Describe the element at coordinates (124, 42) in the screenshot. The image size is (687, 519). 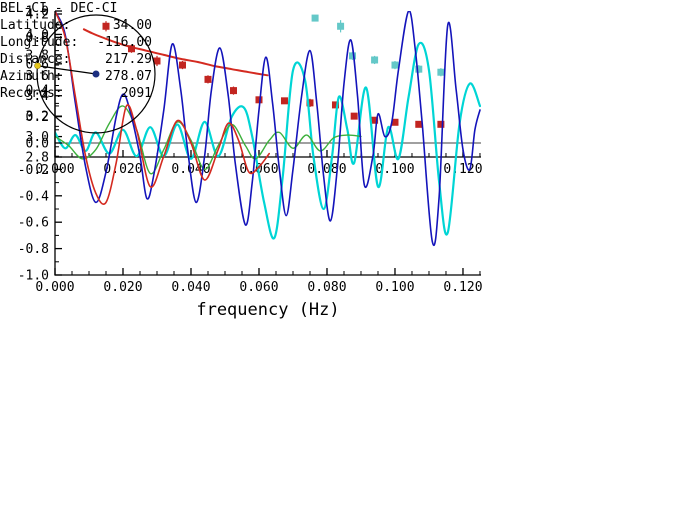
I see `longitude-value: -116.00` at that location.